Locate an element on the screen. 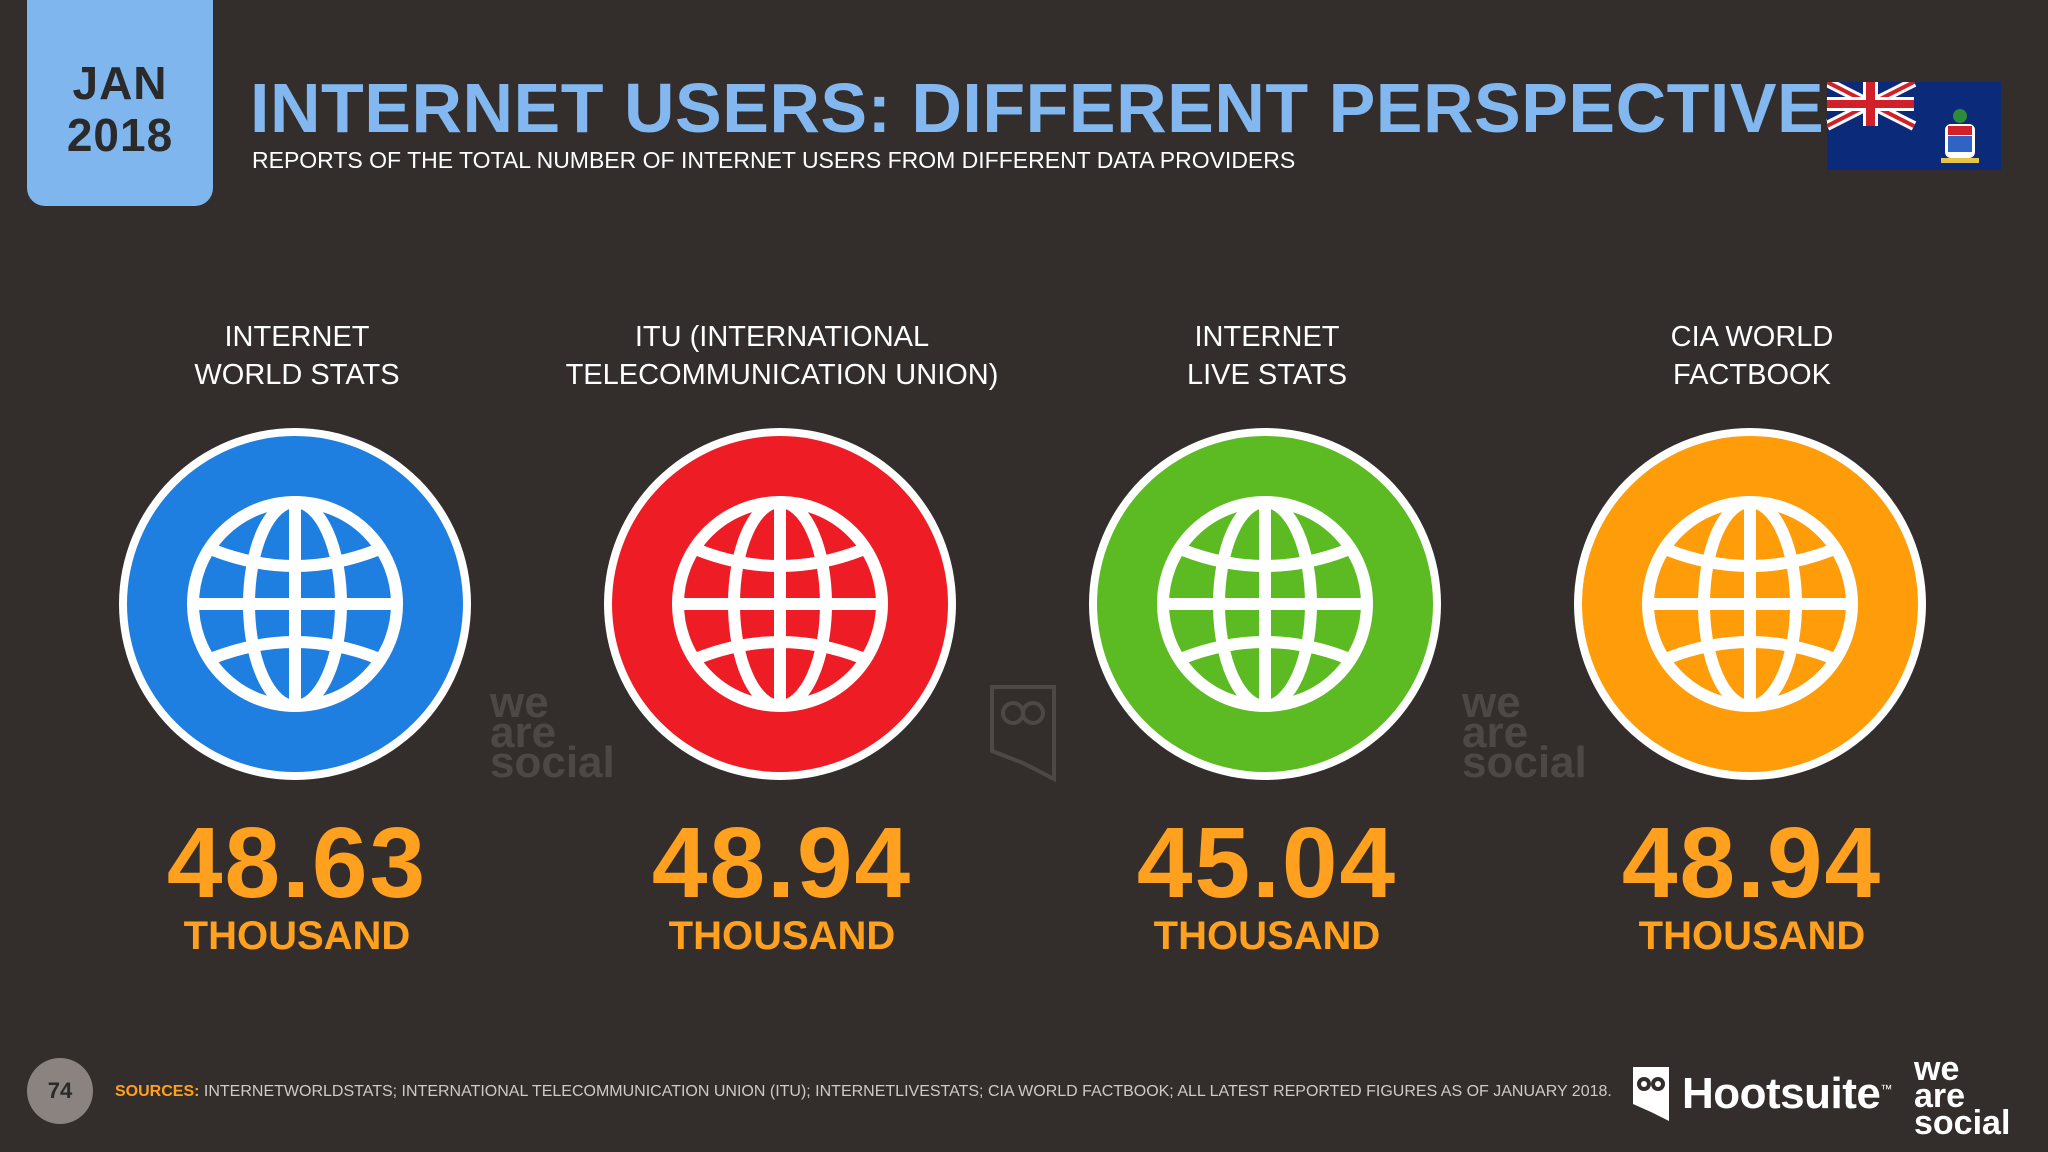 Image resolution: width=2048 pixels, height=1152 pixels. card-label-line2: LIVE STATS is located at coordinates (1267, 375).